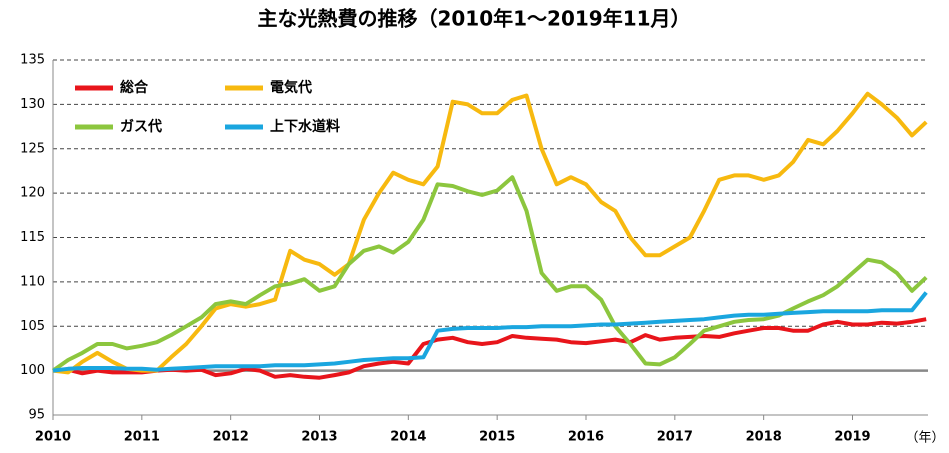 The height and width of the screenshot is (453, 949). Describe the element at coordinates (852, 437) in the screenshot. I see `x-tick-label: 2019` at that location.